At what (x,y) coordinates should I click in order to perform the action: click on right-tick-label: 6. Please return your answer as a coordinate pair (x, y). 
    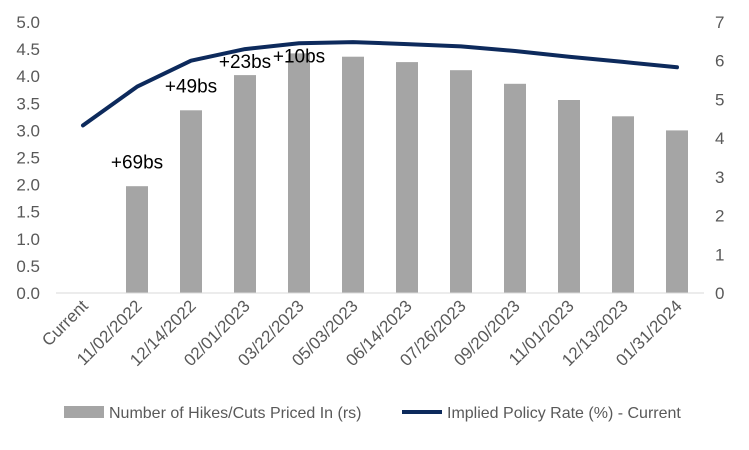
    Looking at the image, I should click on (719, 61).